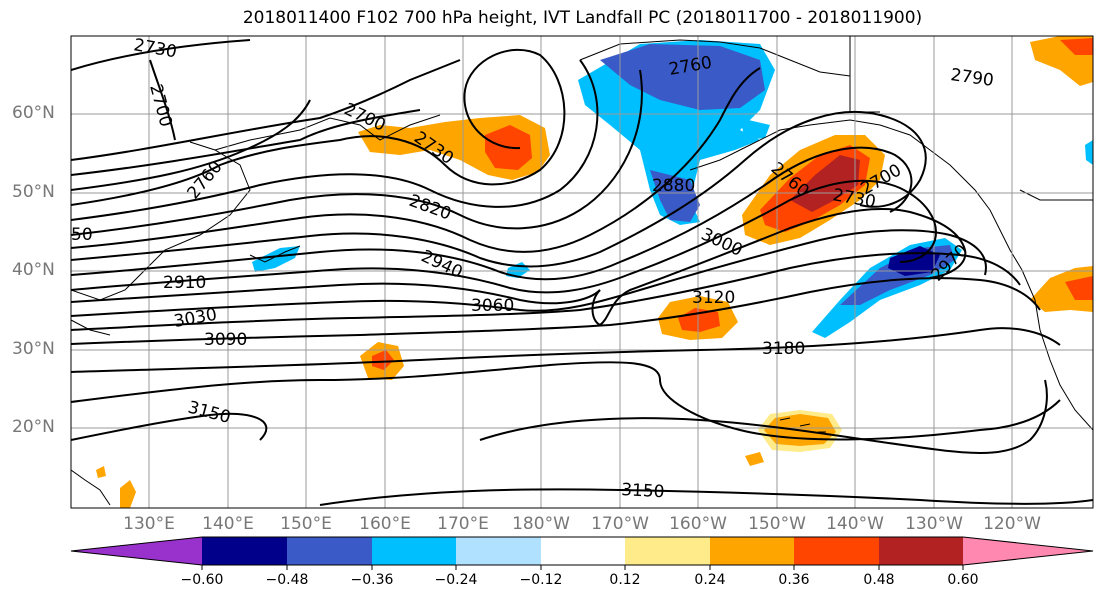 Image resolution: width=1105 pixels, height=601 pixels. I want to click on positive-anomaly-us-coast, so click(1061, 289).